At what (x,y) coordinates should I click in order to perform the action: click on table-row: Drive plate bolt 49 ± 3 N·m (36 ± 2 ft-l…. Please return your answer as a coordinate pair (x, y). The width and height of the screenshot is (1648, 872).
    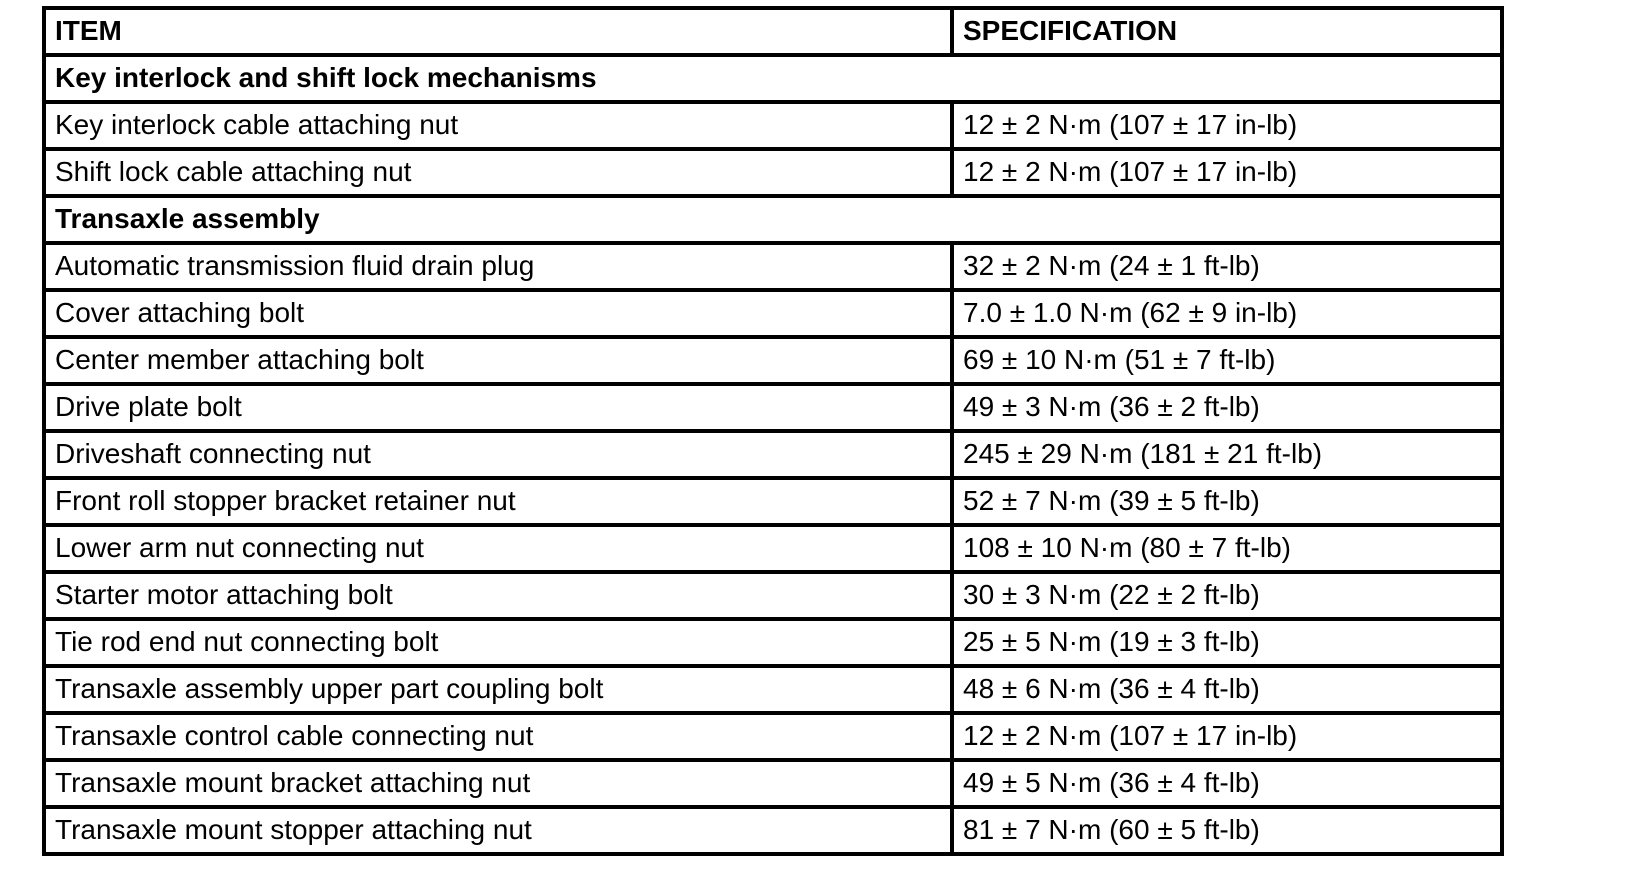
    Looking at the image, I should click on (773, 407).